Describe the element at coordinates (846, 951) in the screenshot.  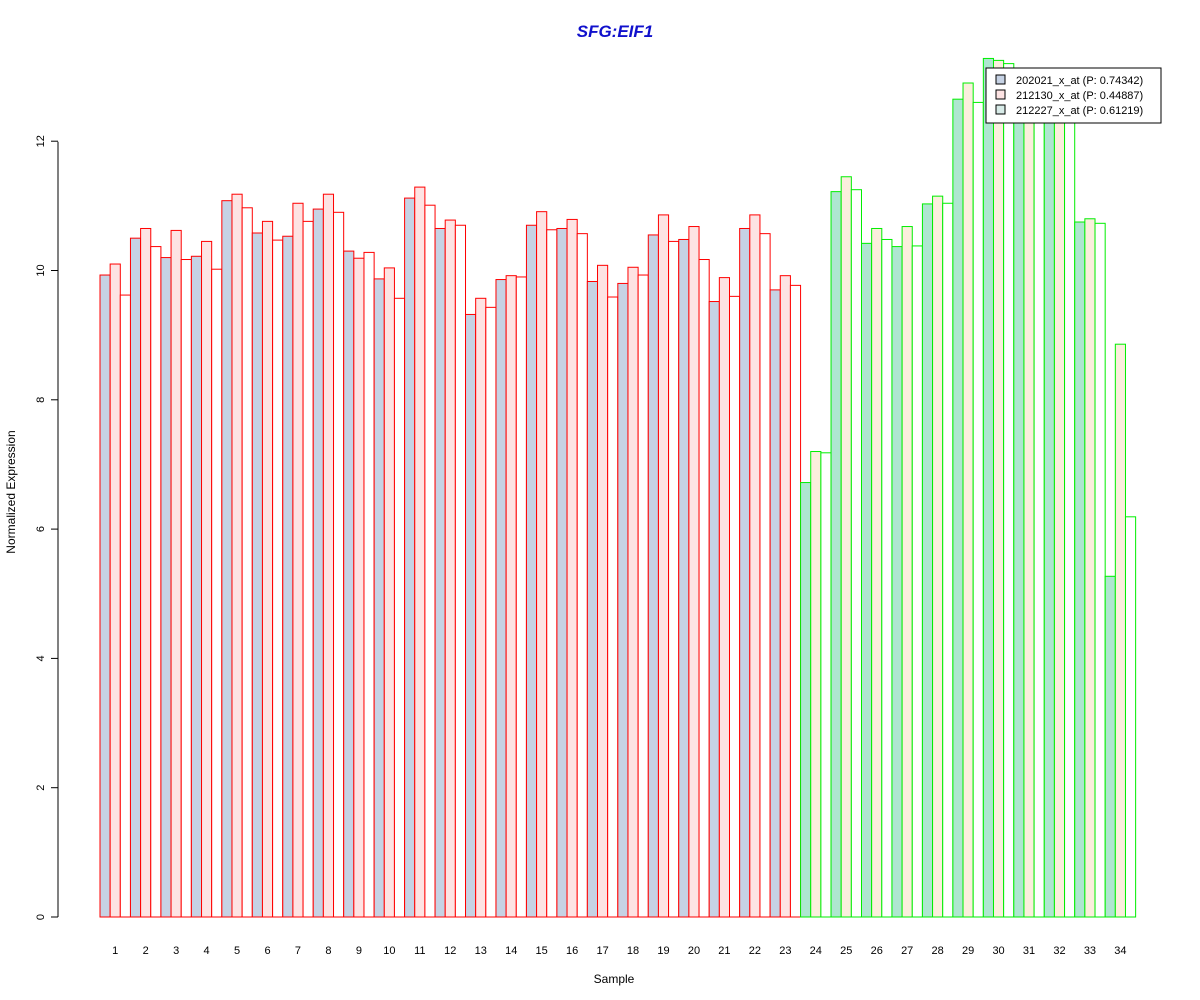
I see `x-tick-label: 25` at that location.